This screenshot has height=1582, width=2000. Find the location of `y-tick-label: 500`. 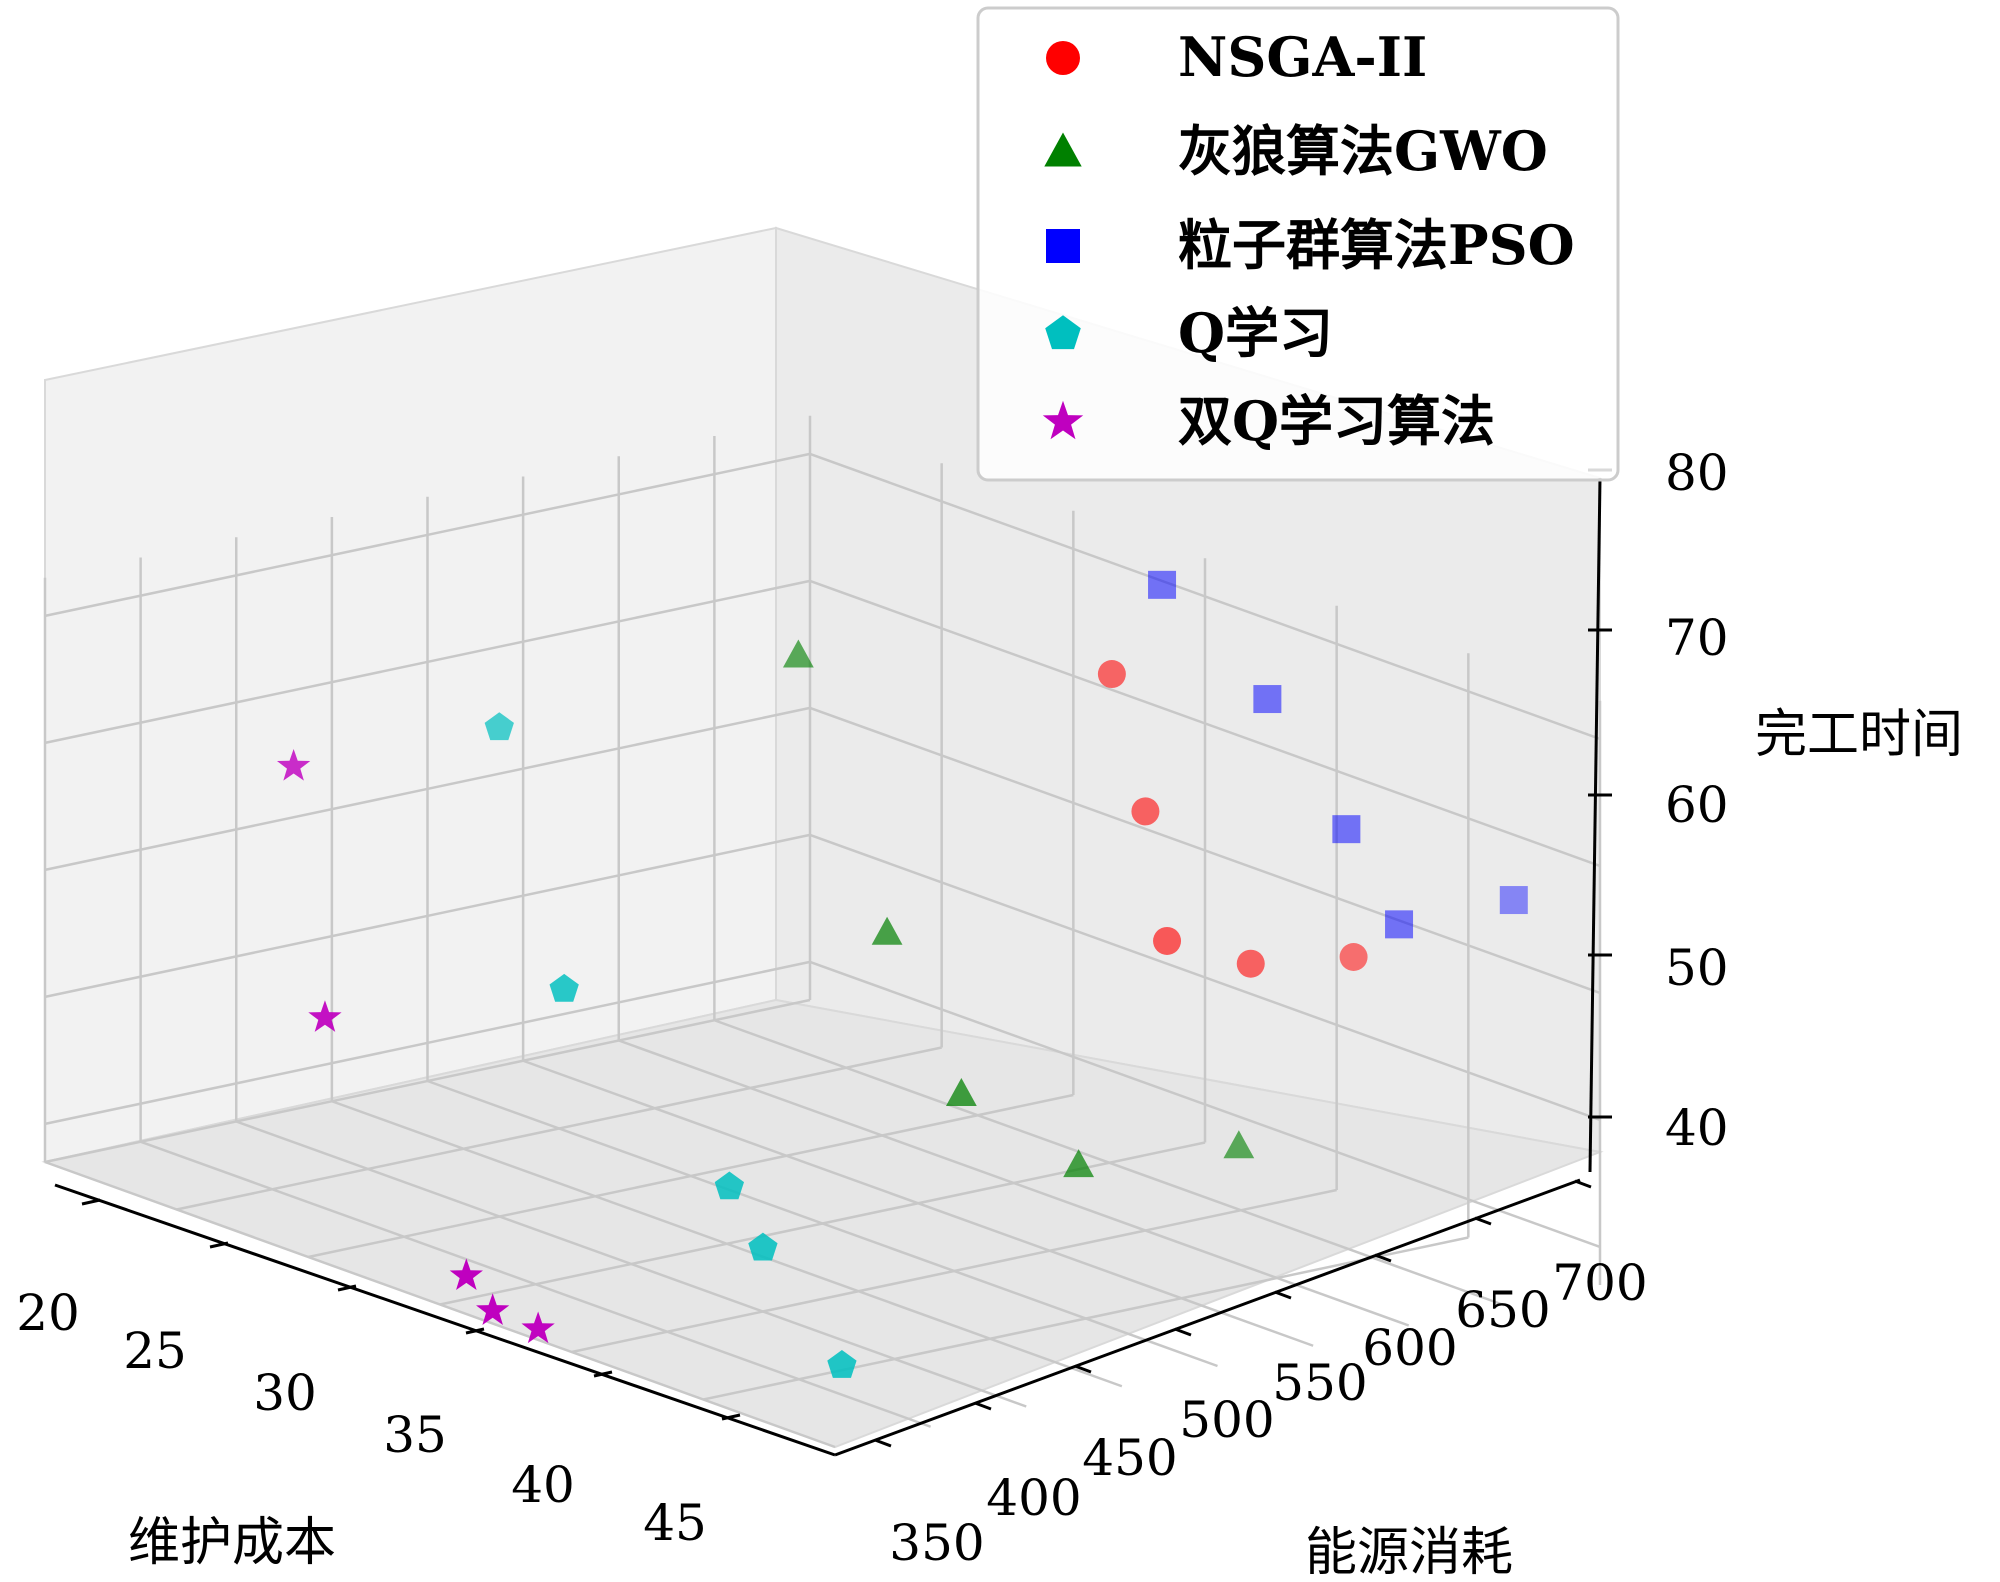

y-tick-label: 500 is located at coordinates (1226, 1420).